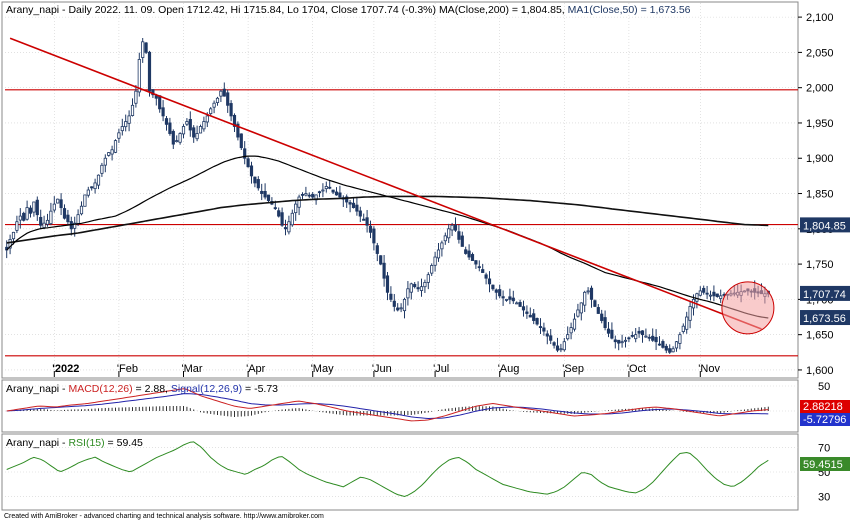 The width and height of the screenshot is (850, 525). I want to click on signal-line, so click(387, 406).